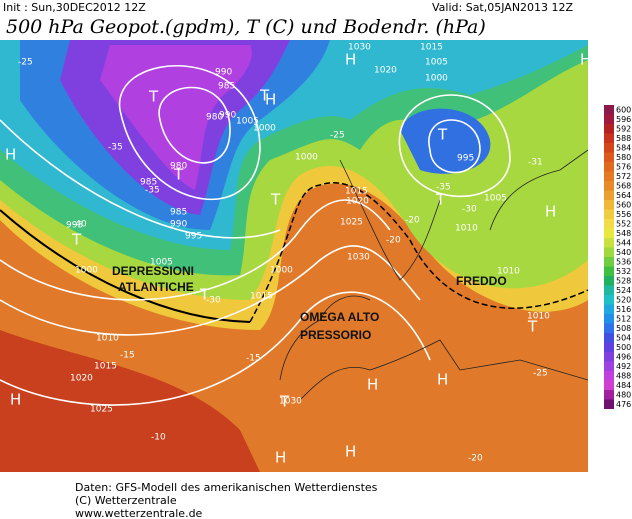 This screenshot has height=519, width=632. I want to click on colorbar-label: 532, so click(623, 271).